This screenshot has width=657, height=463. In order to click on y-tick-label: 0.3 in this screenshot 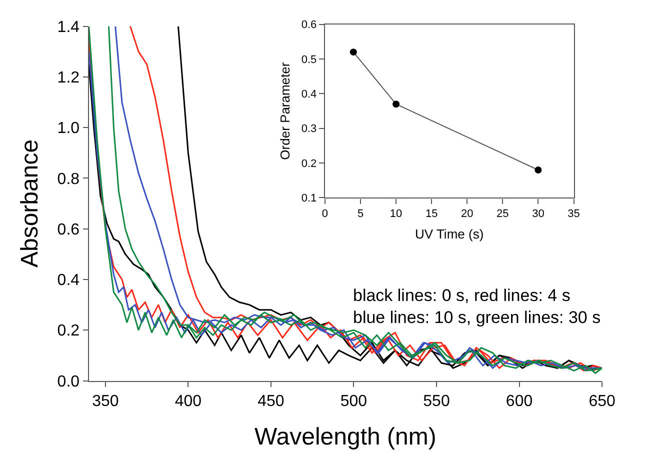, I will do `click(309, 129)`.